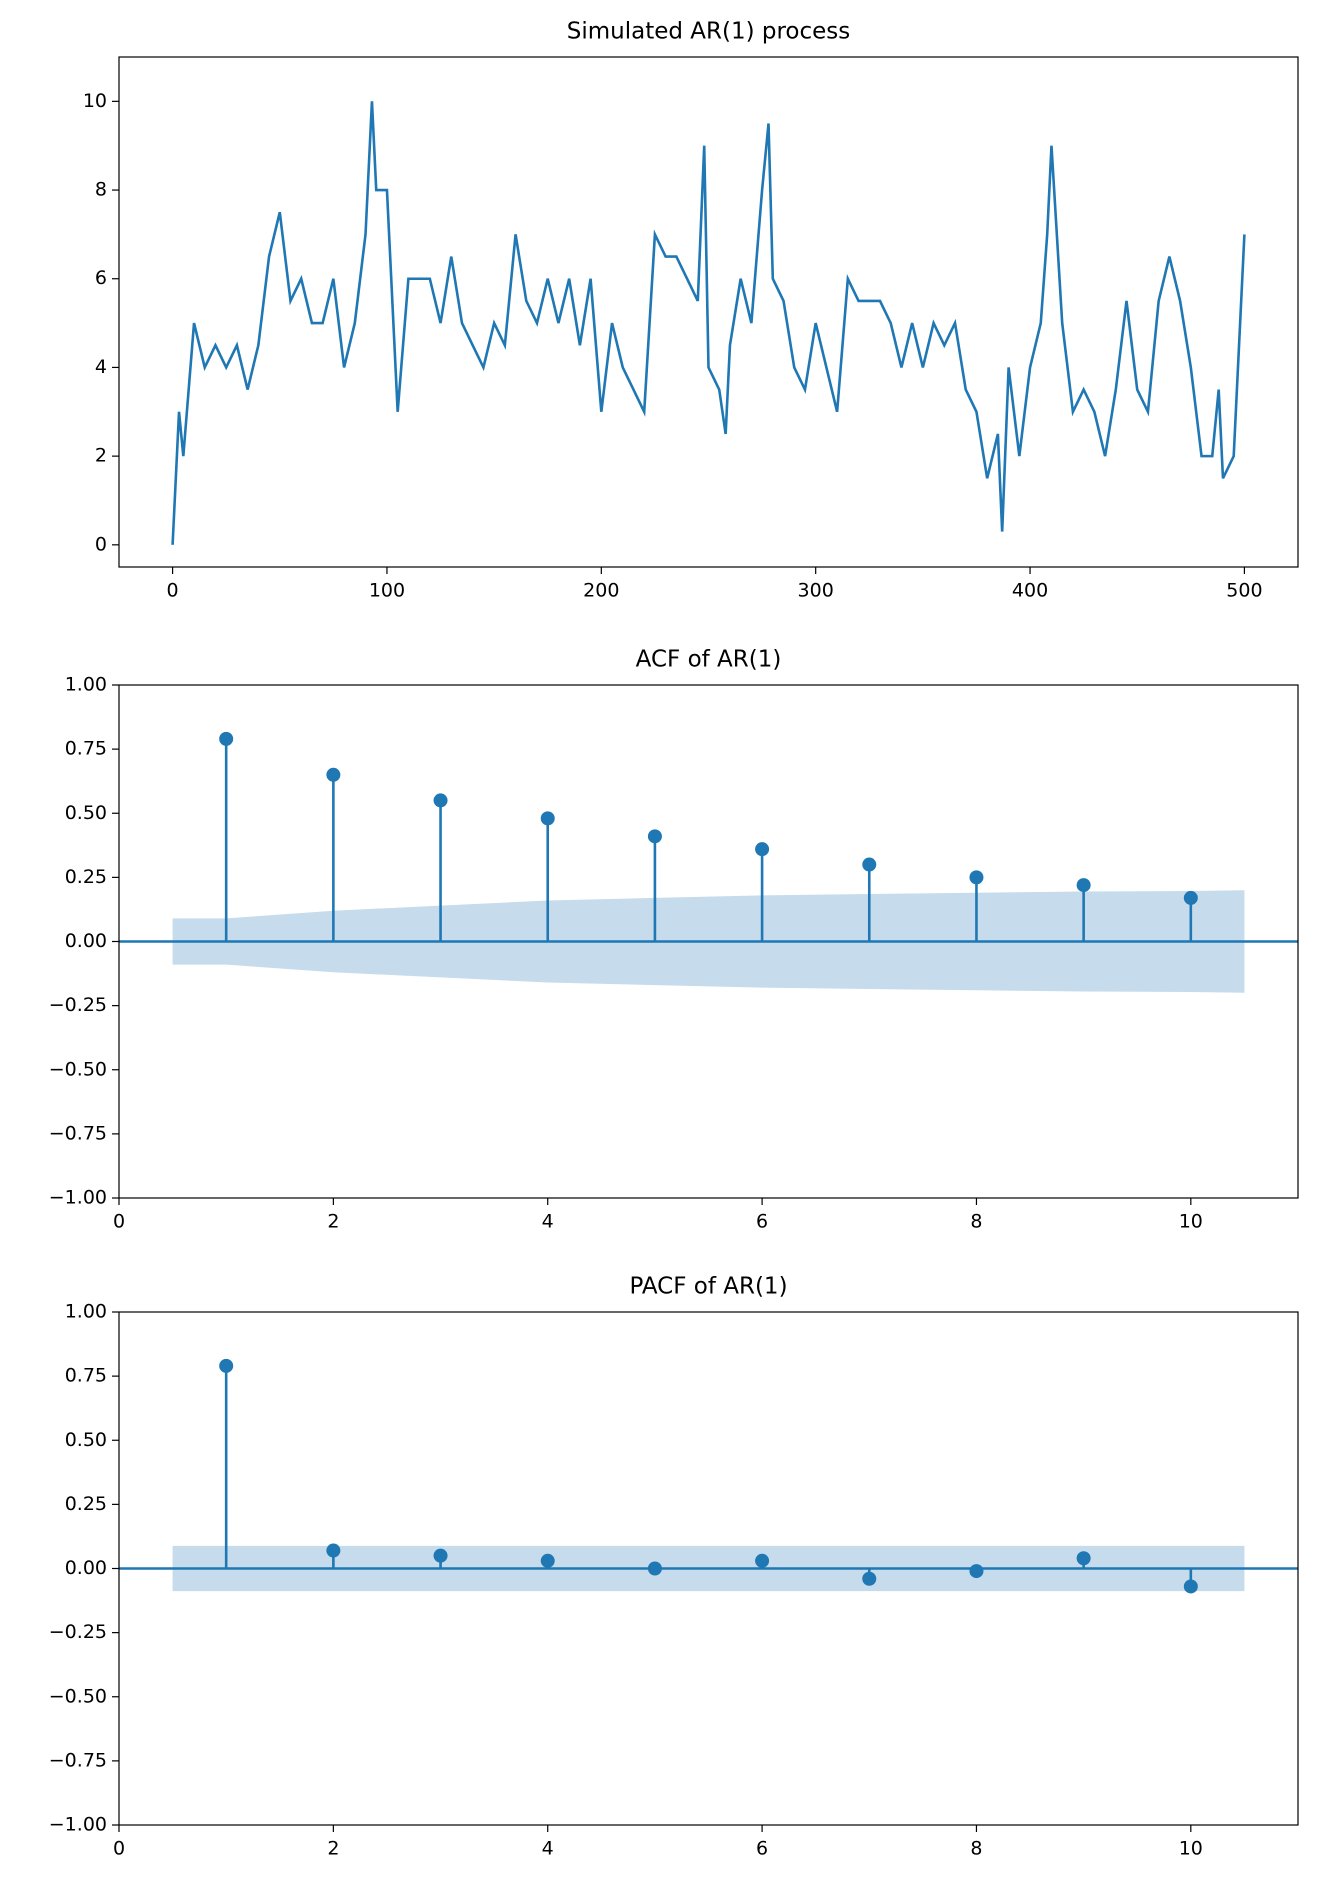 Image resolution: width=1324 pixels, height=1898 pixels. What do you see at coordinates (101, 544) in the screenshot?
I see `y-tick-label: 0` at bounding box center [101, 544].